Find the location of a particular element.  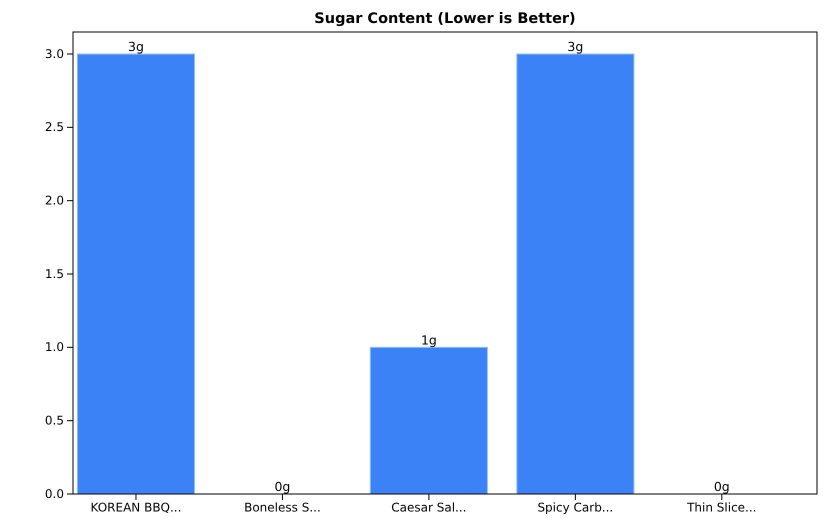

y-tick-label: 1.5 is located at coordinates (54, 273).